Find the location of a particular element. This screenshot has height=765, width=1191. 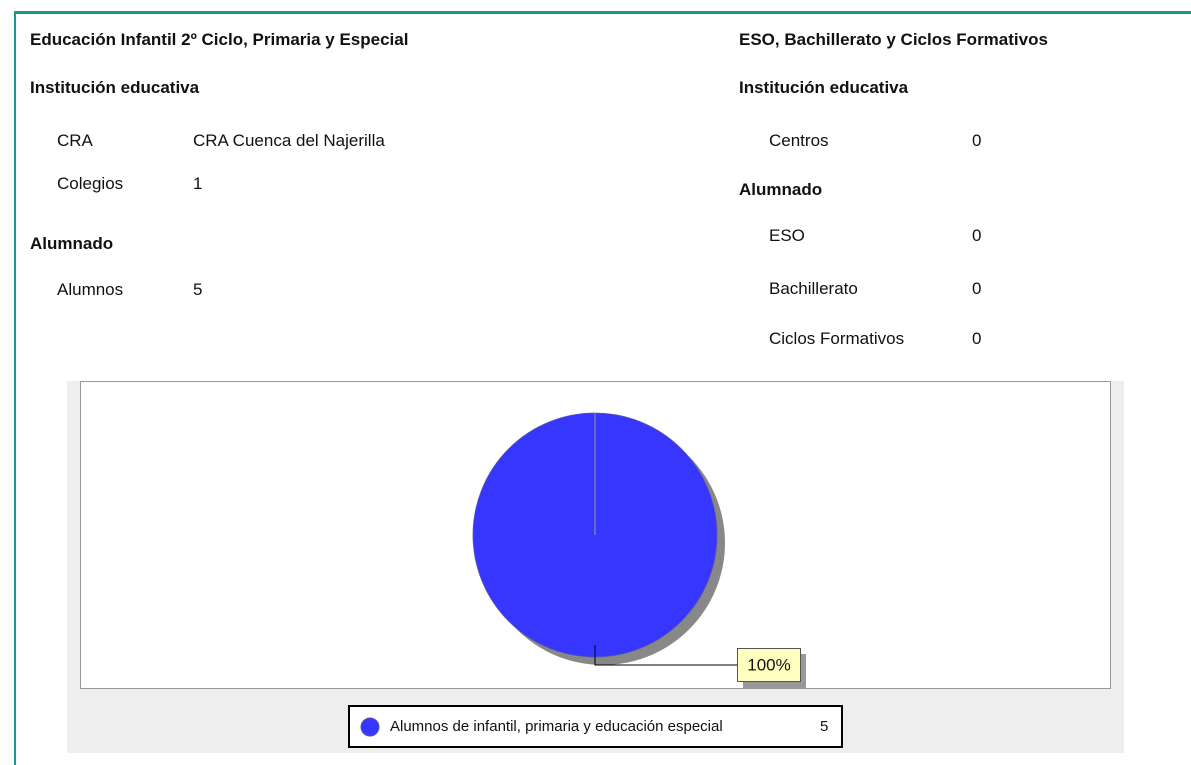

row-value: CRA Cuenca del Najerilla is located at coordinates (289, 140).